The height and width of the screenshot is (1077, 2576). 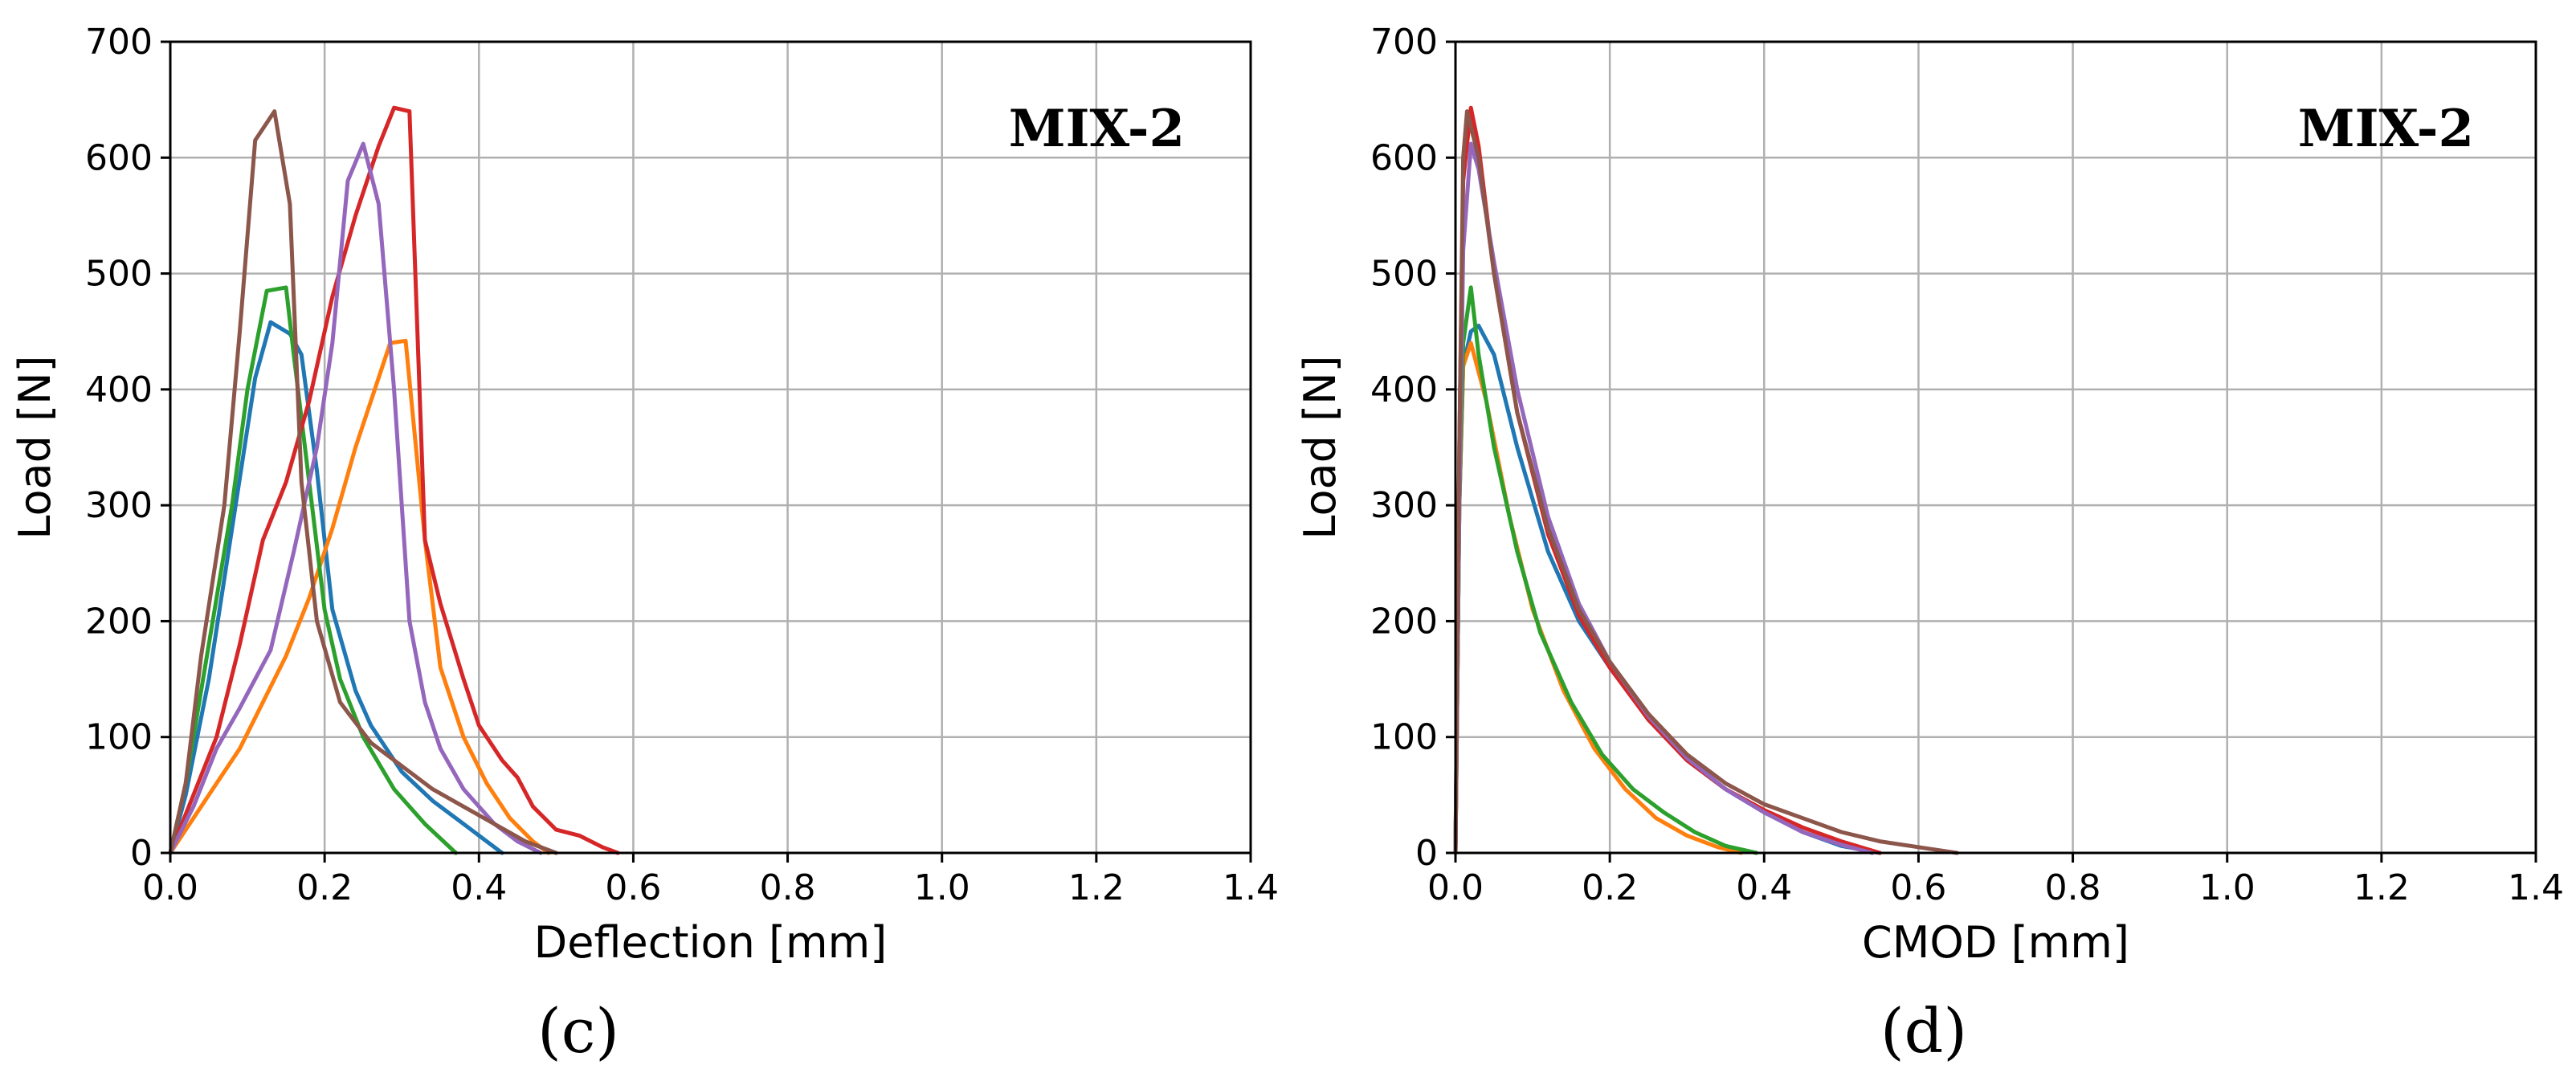 I want to click on series-line-specimen-blue, so click(x=336, y=587).